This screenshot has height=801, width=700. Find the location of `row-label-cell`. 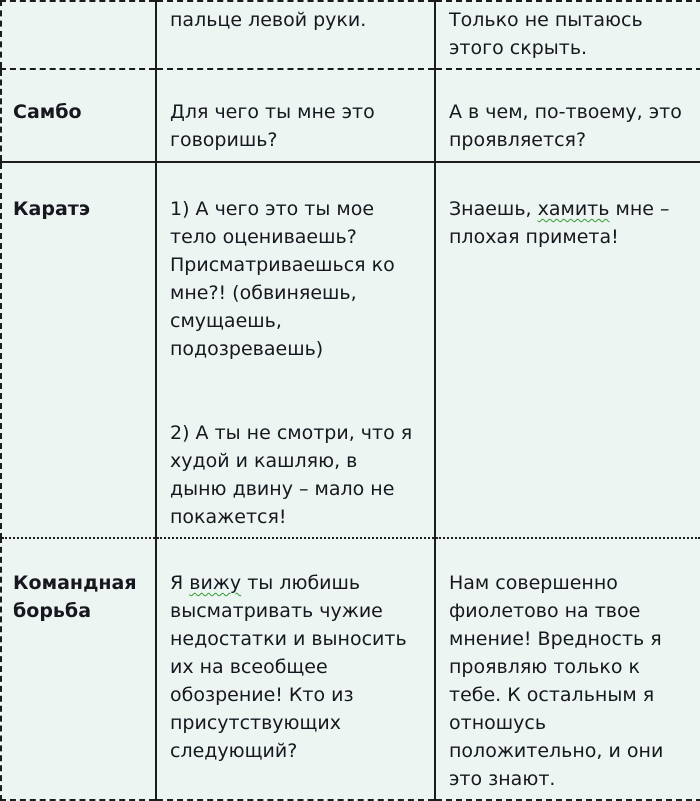

row-label-cell is located at coordinates (78, 35).